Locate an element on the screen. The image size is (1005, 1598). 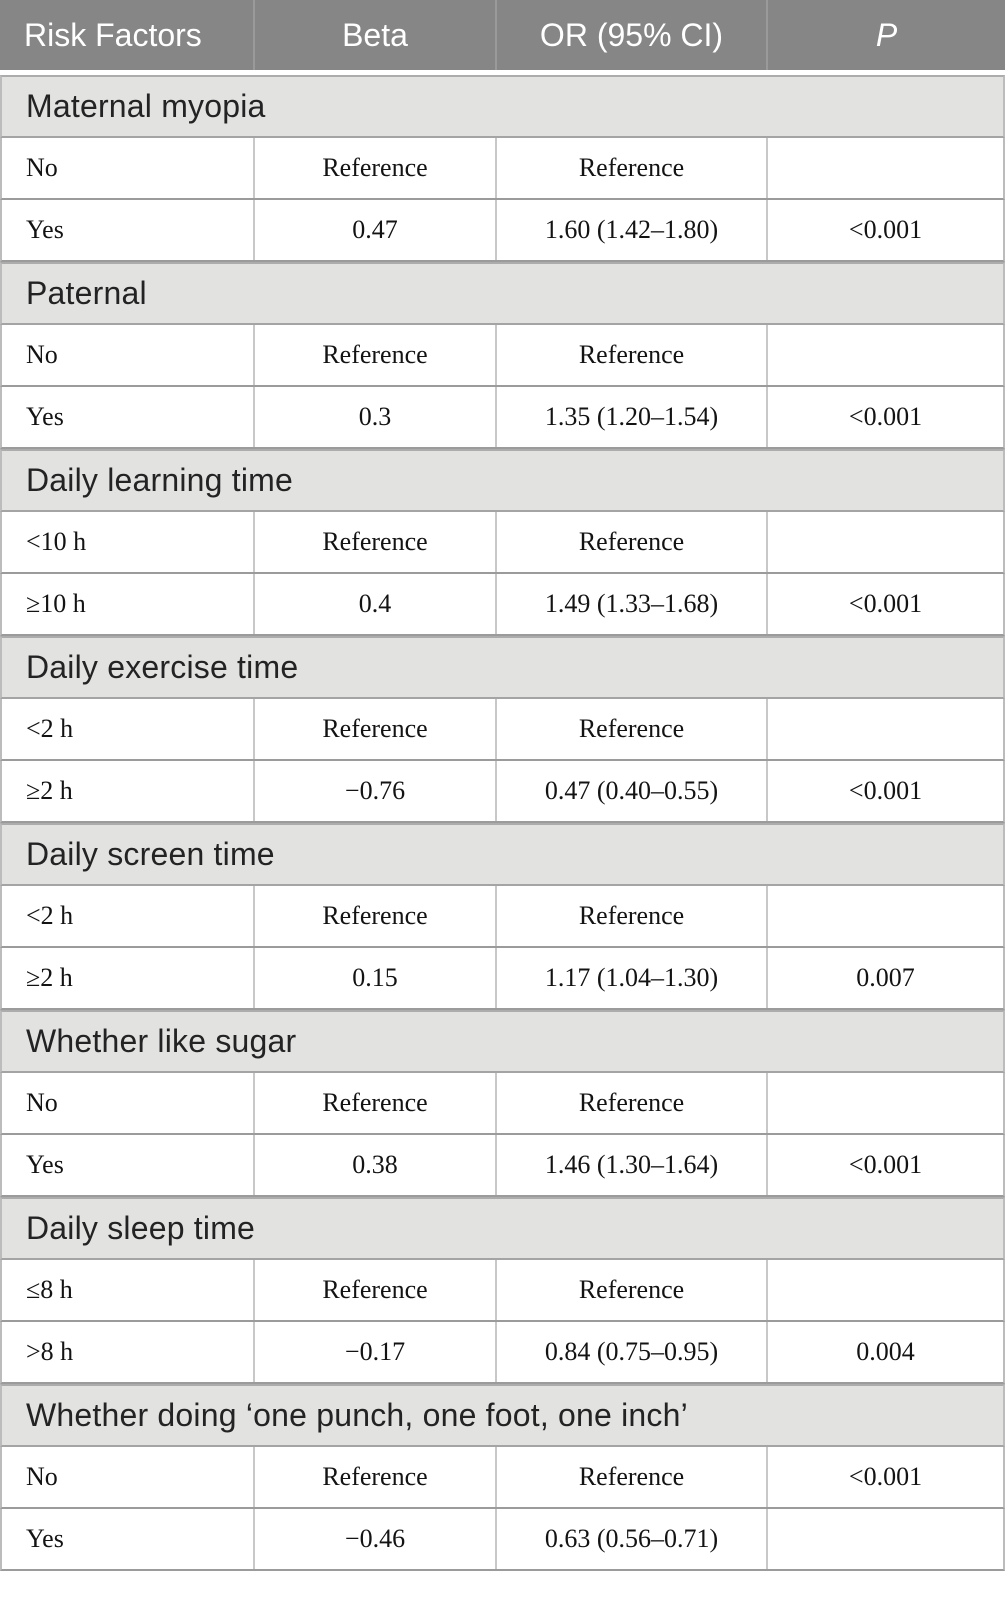
beta-cell: 0.3 is located at coordinates (376, 417).